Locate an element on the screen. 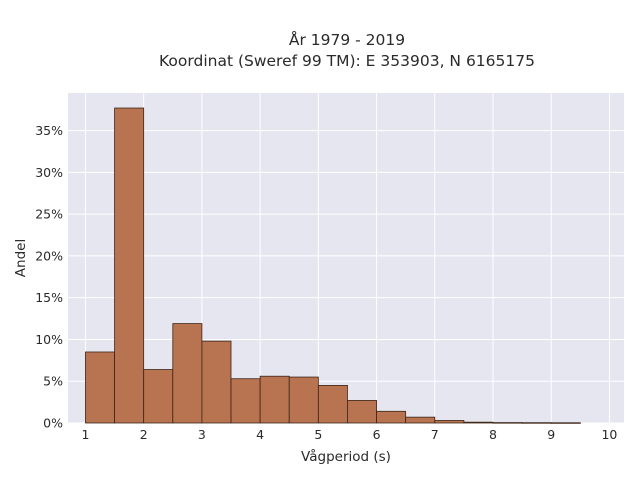 Image resolution: width=640 pixels, height=480 pixels. x-tick-label: 2 is located at coordinates (144, 434).